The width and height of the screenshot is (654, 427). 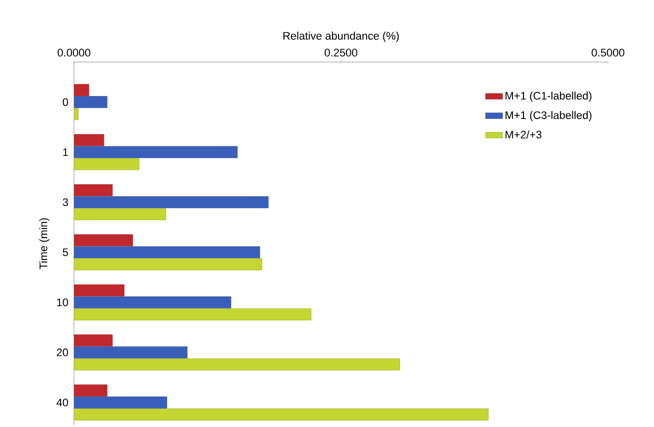 What do you see at coordinates (62, 302) in the screenshot?
I see `y-tick-label: 10` at bounding box center [62, 302].